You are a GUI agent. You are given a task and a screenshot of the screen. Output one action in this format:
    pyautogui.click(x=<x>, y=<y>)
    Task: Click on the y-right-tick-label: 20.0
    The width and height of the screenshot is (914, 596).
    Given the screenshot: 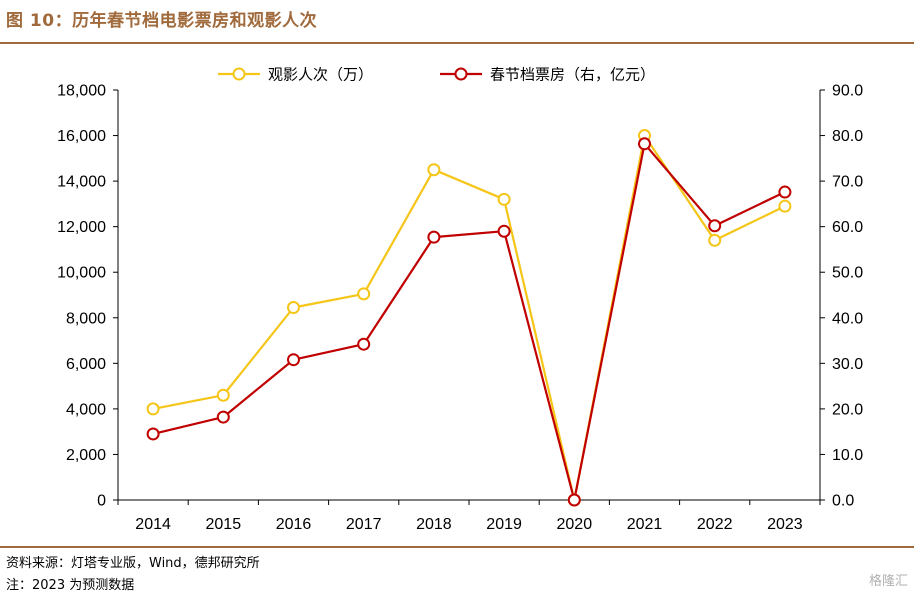 What is the action you would take?
    pyautogui.click(x=847, y=409)
    